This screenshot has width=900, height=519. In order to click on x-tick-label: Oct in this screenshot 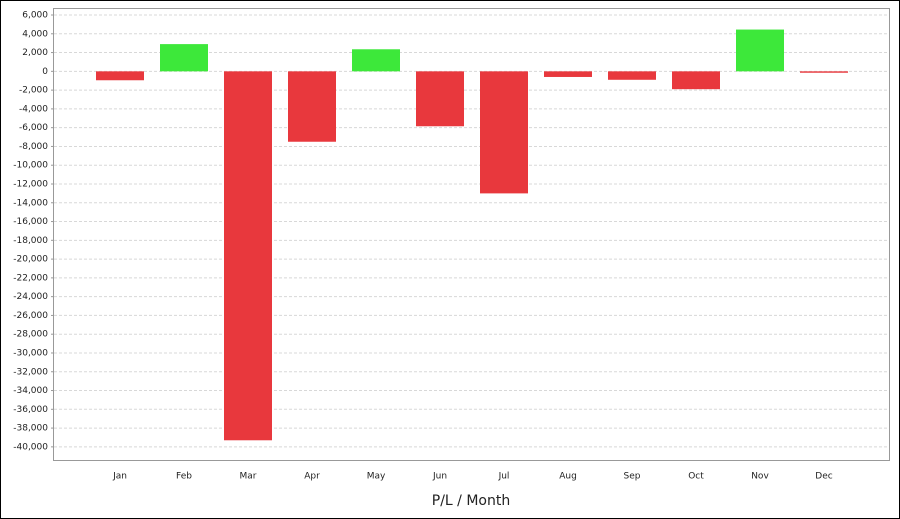, I will do `click(696, 477)`.